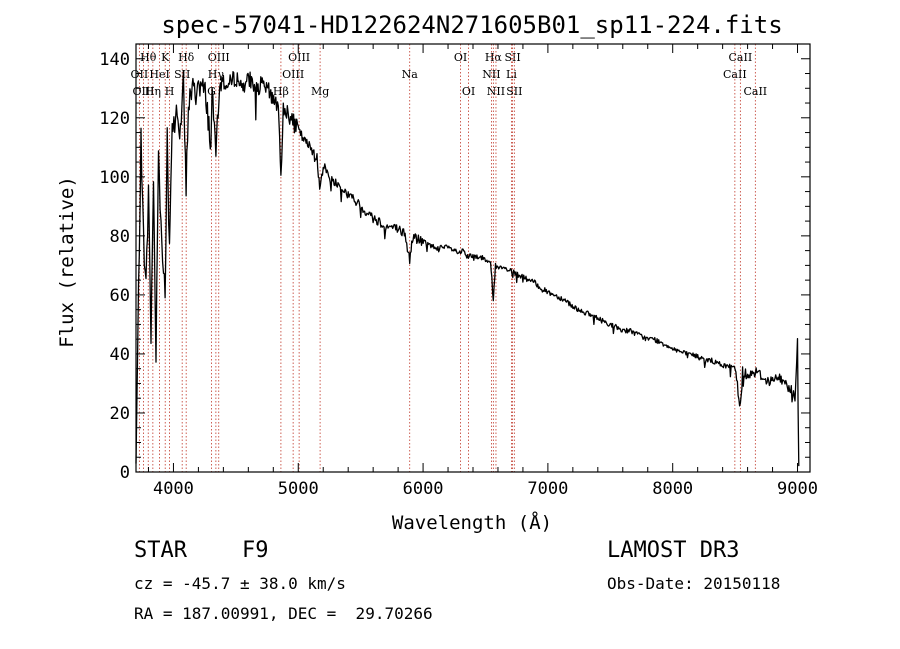 The height and width of the screenshot is (649, 900). I want to click on line-label-9: OIII, so click(219, 57).